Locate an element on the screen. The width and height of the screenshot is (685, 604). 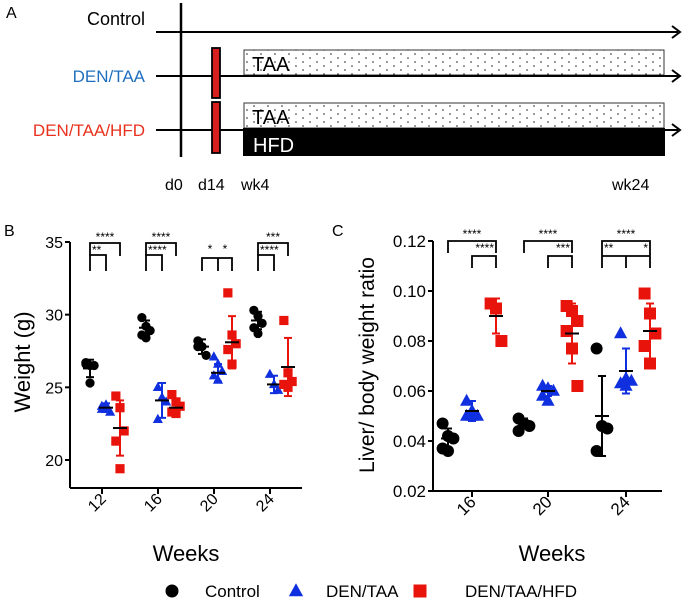
time-label-d14: d14 is located at coordinates (211, 185).